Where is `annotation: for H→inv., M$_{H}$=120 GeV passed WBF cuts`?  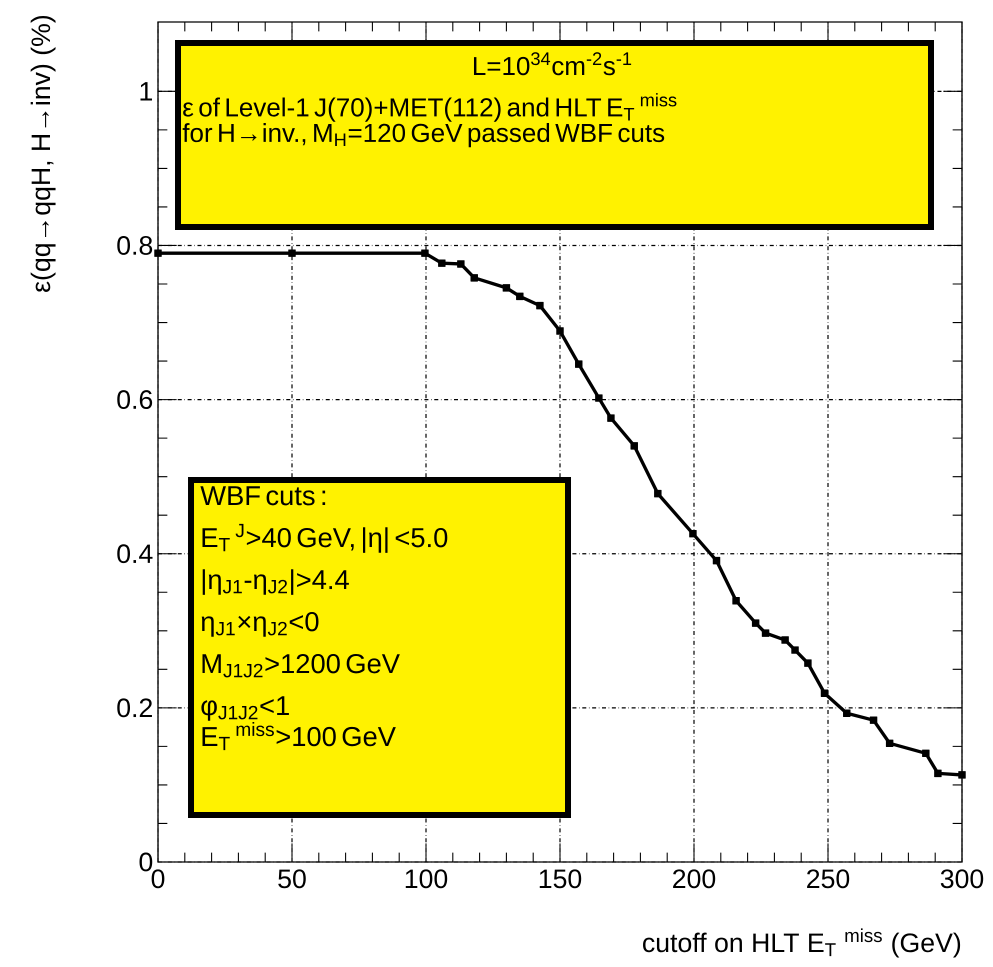
annotation: for H→inv., M$_{H}$=120 GeV passed WBF cuts is located at coordinates (423, 135).